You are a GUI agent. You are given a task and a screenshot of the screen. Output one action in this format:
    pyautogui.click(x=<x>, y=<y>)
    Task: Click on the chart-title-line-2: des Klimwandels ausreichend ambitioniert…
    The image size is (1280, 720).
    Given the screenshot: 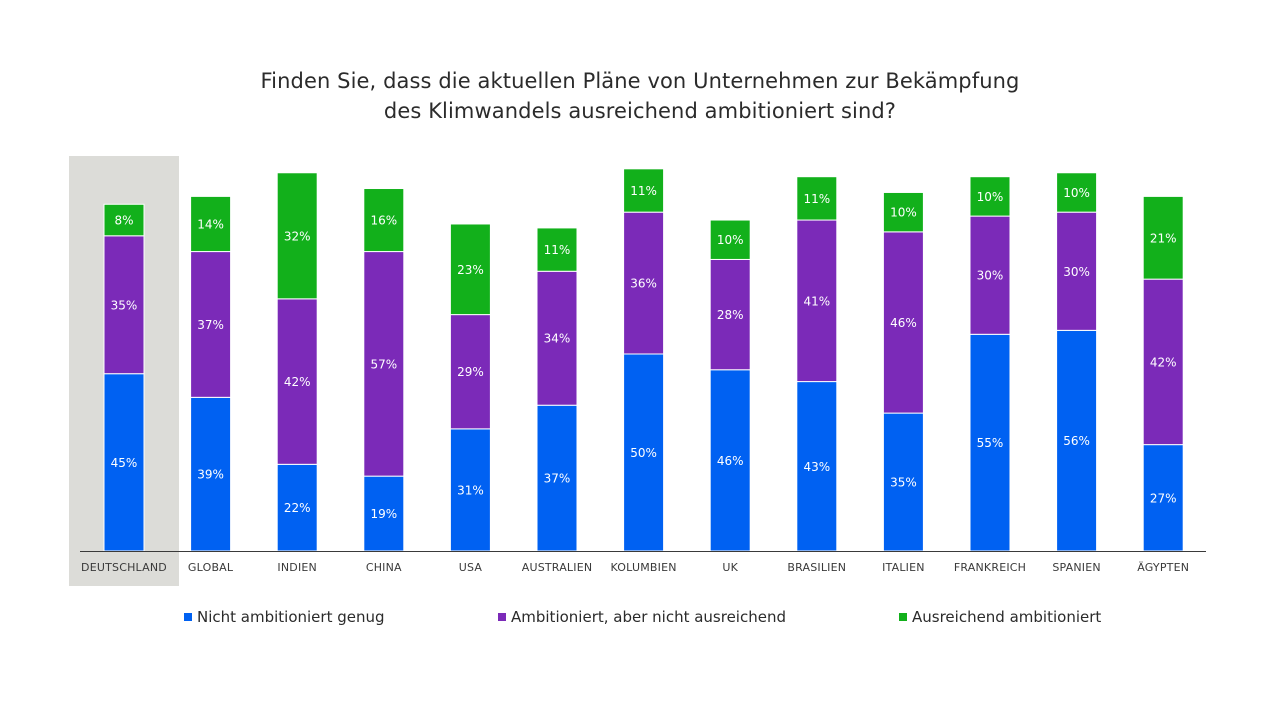 What is the action you would take?
    pyautogui.click(x=640, y=111)
    